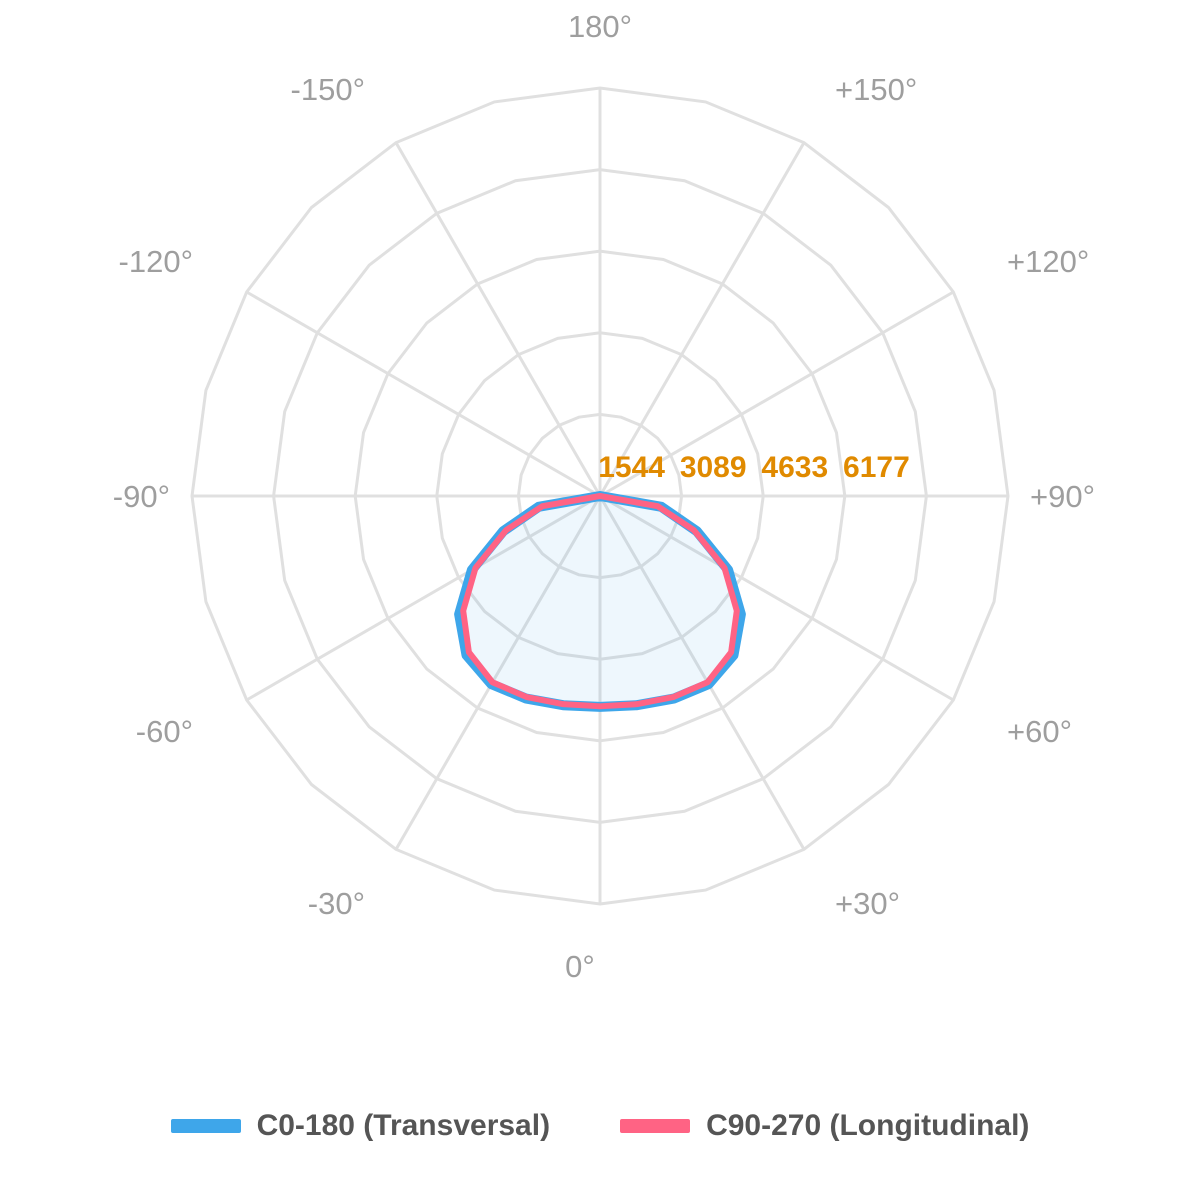  What do you see at coordinates (600, 26) in the screenshot?
I see `angle-label-180: 180°` at bounding box center [600, 26].